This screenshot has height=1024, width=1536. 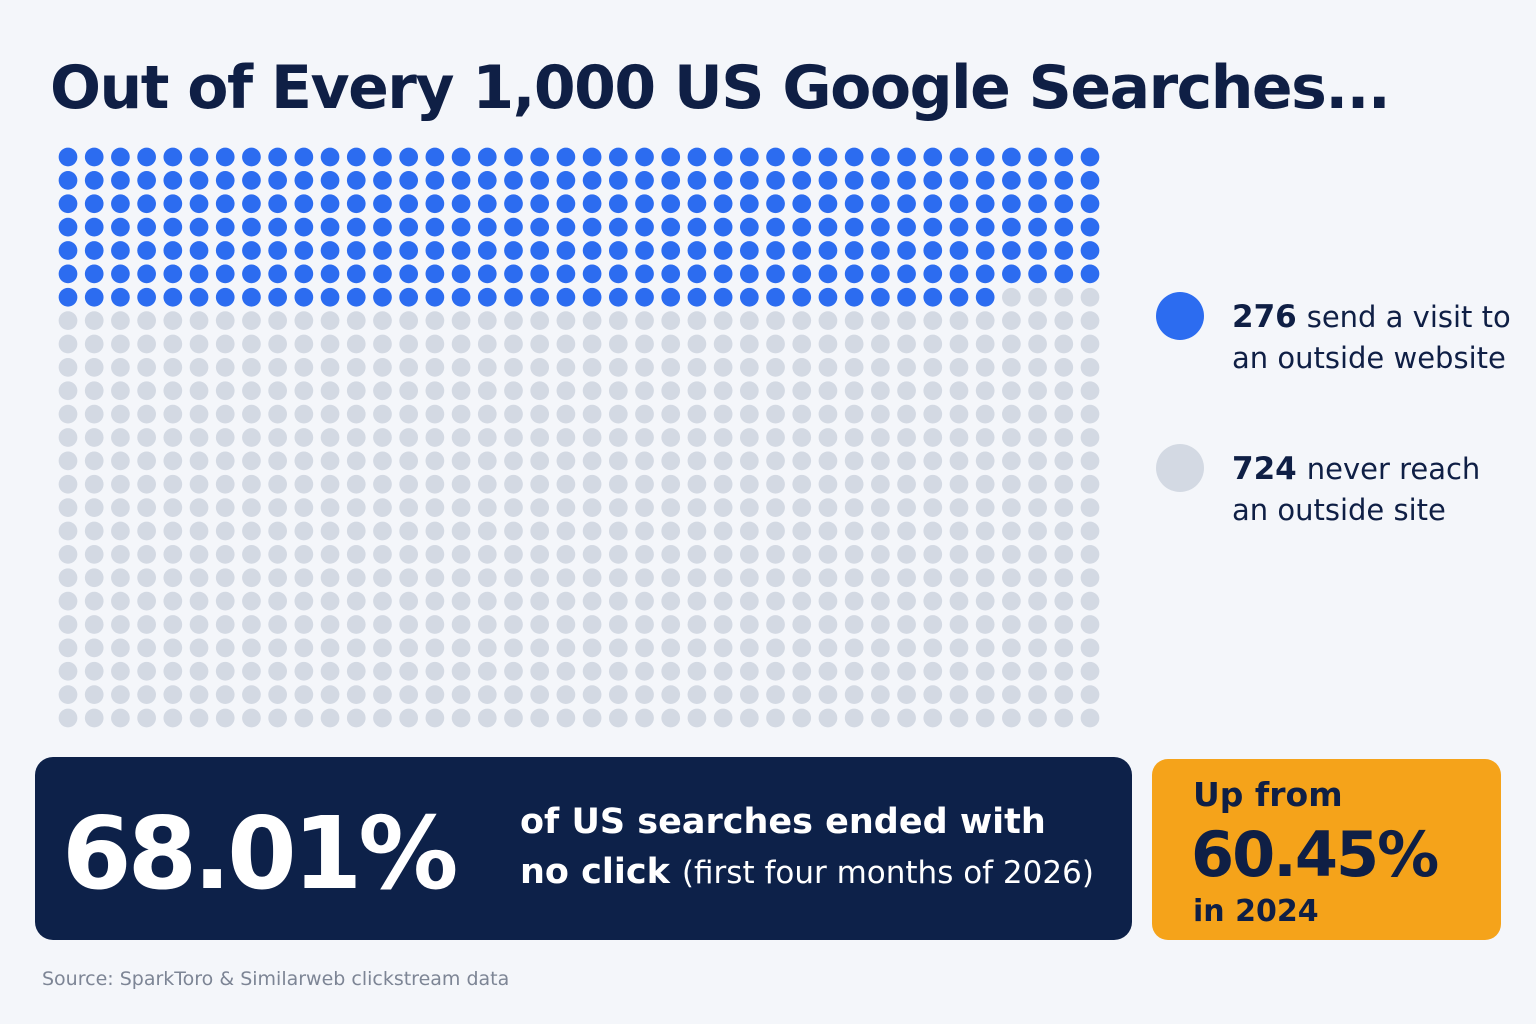 I want to click on legend-label: an outside site, so click(x=1339, y=510).